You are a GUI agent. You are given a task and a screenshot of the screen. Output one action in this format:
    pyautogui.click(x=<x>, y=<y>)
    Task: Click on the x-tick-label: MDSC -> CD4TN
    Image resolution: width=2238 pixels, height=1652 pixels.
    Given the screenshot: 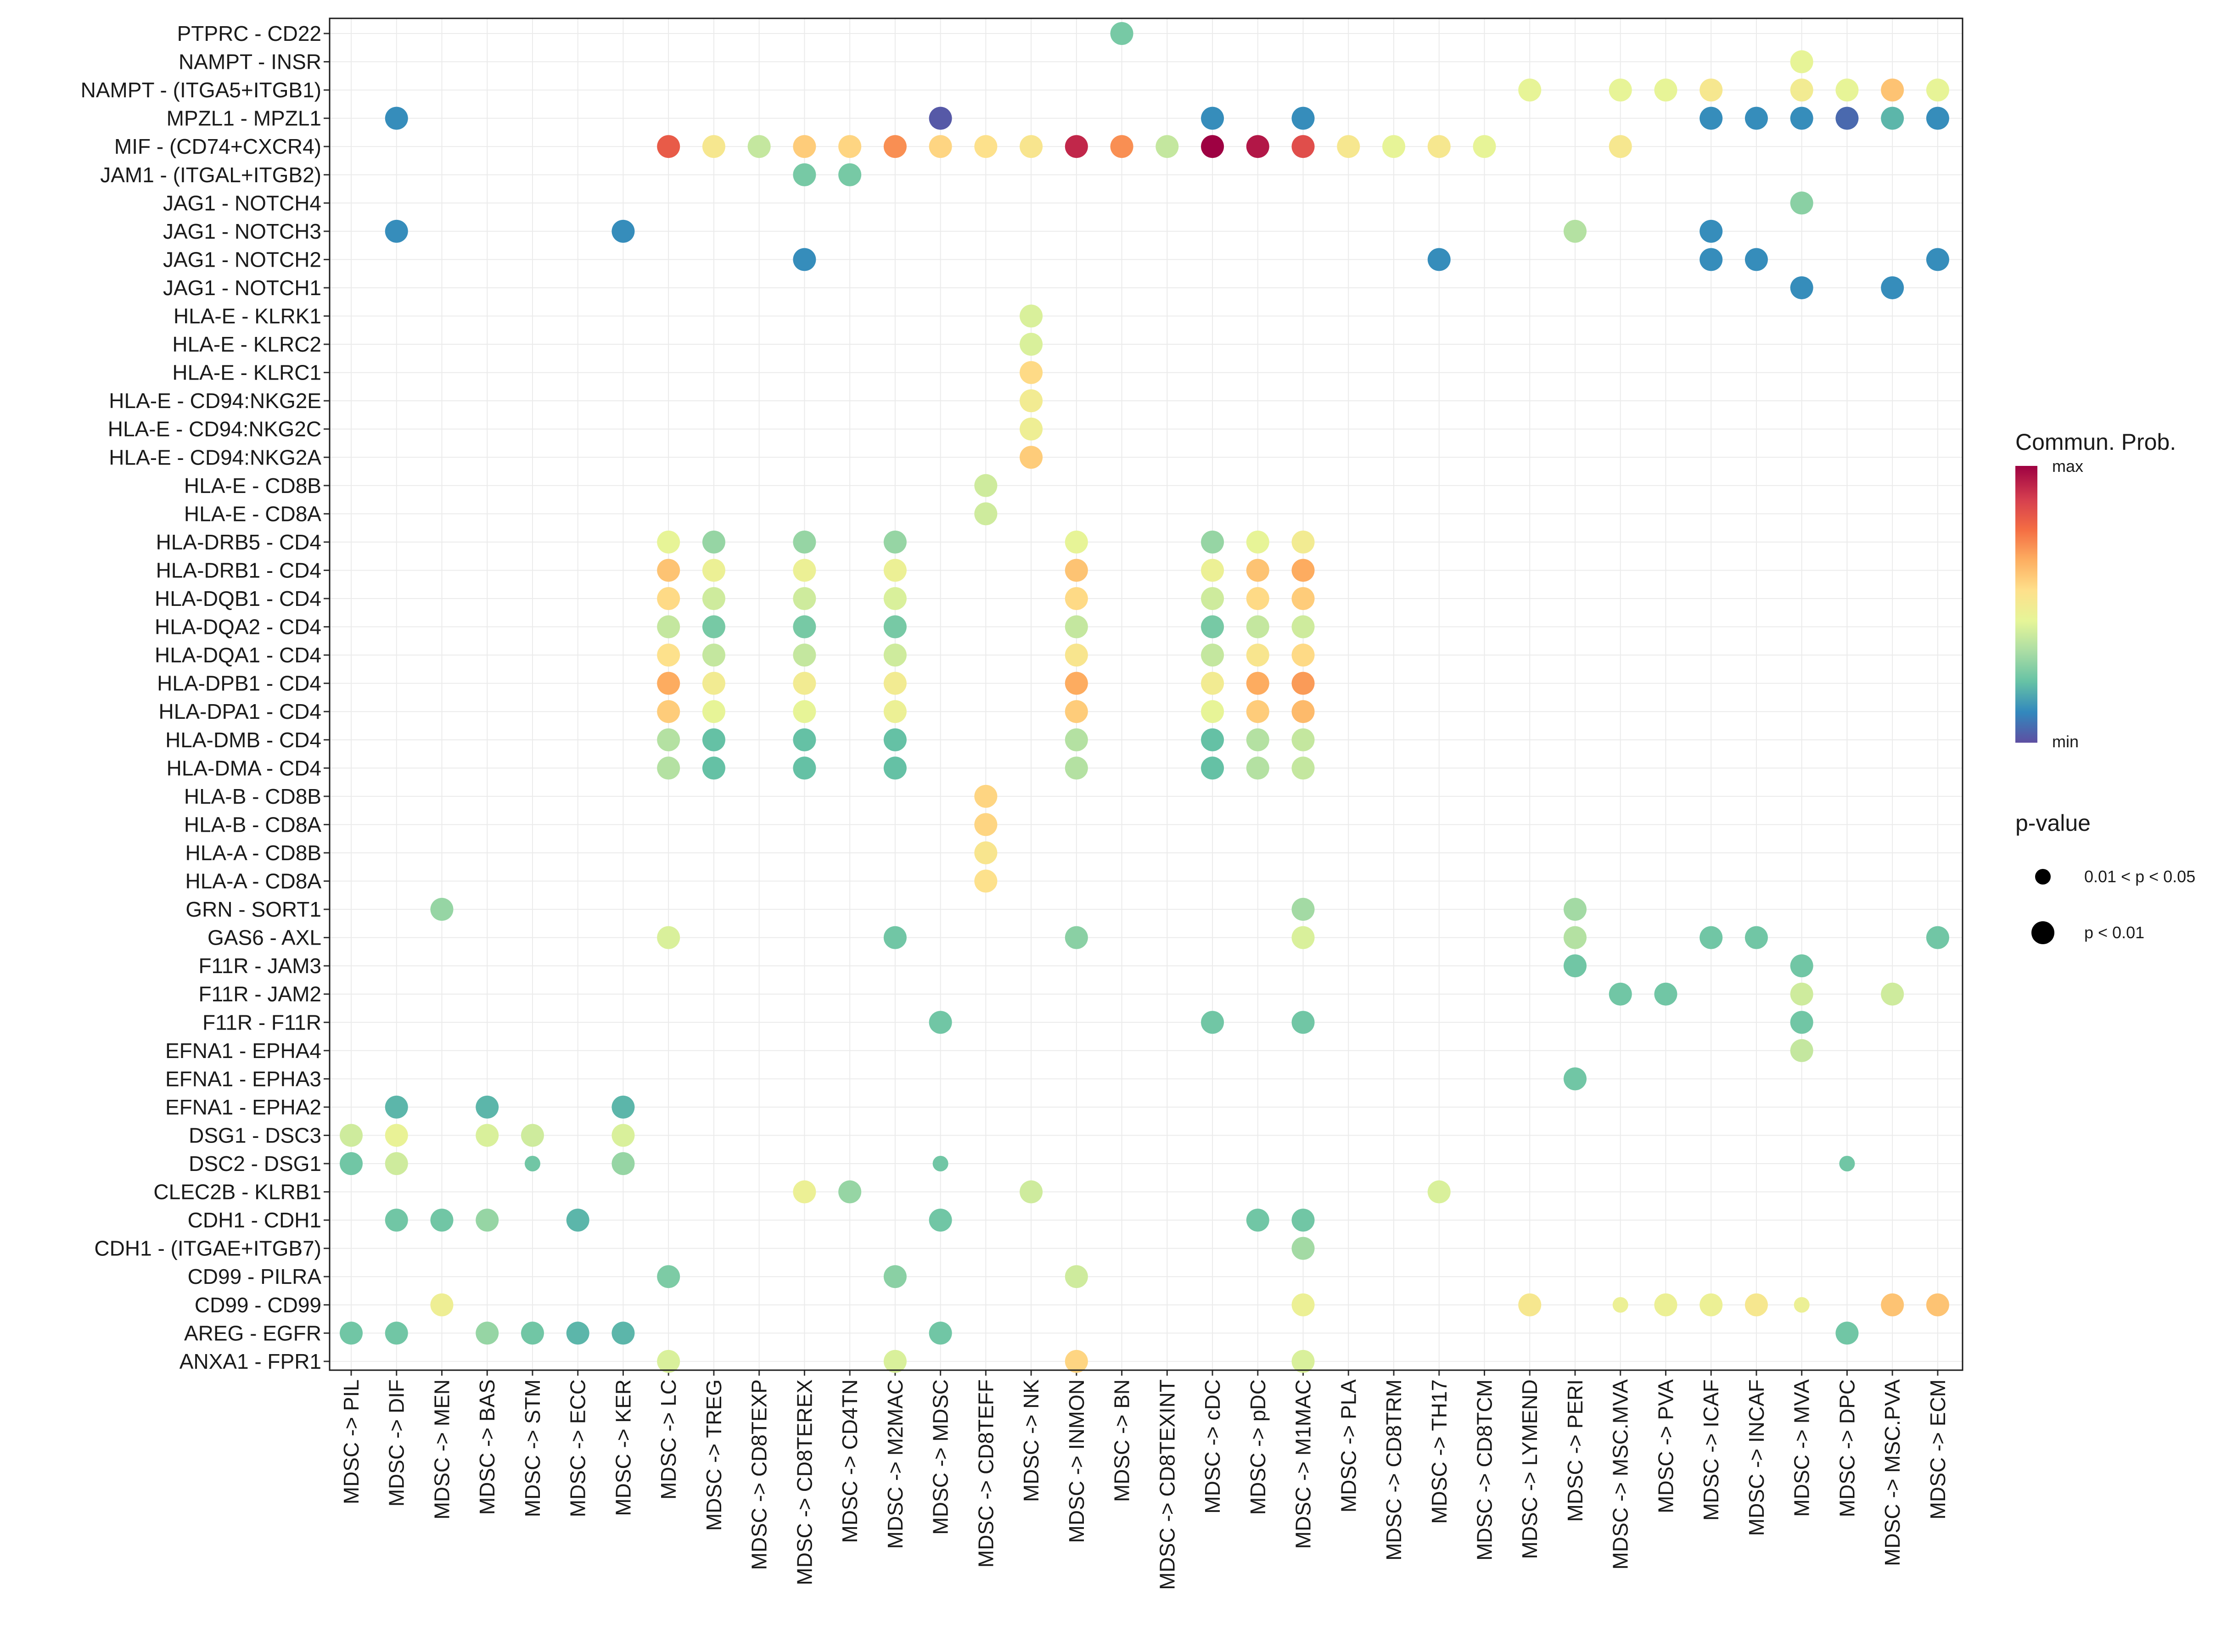 What is the action you would take?
    pyautogui.click(x=850, y=1461)
    